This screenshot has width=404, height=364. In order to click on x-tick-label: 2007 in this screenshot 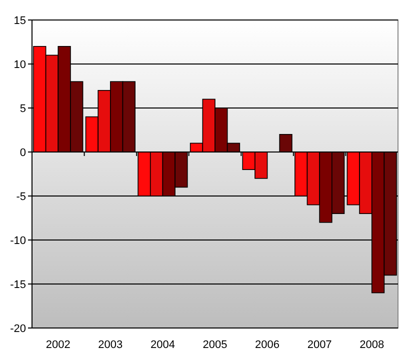, I will do `click(319, 345)`.